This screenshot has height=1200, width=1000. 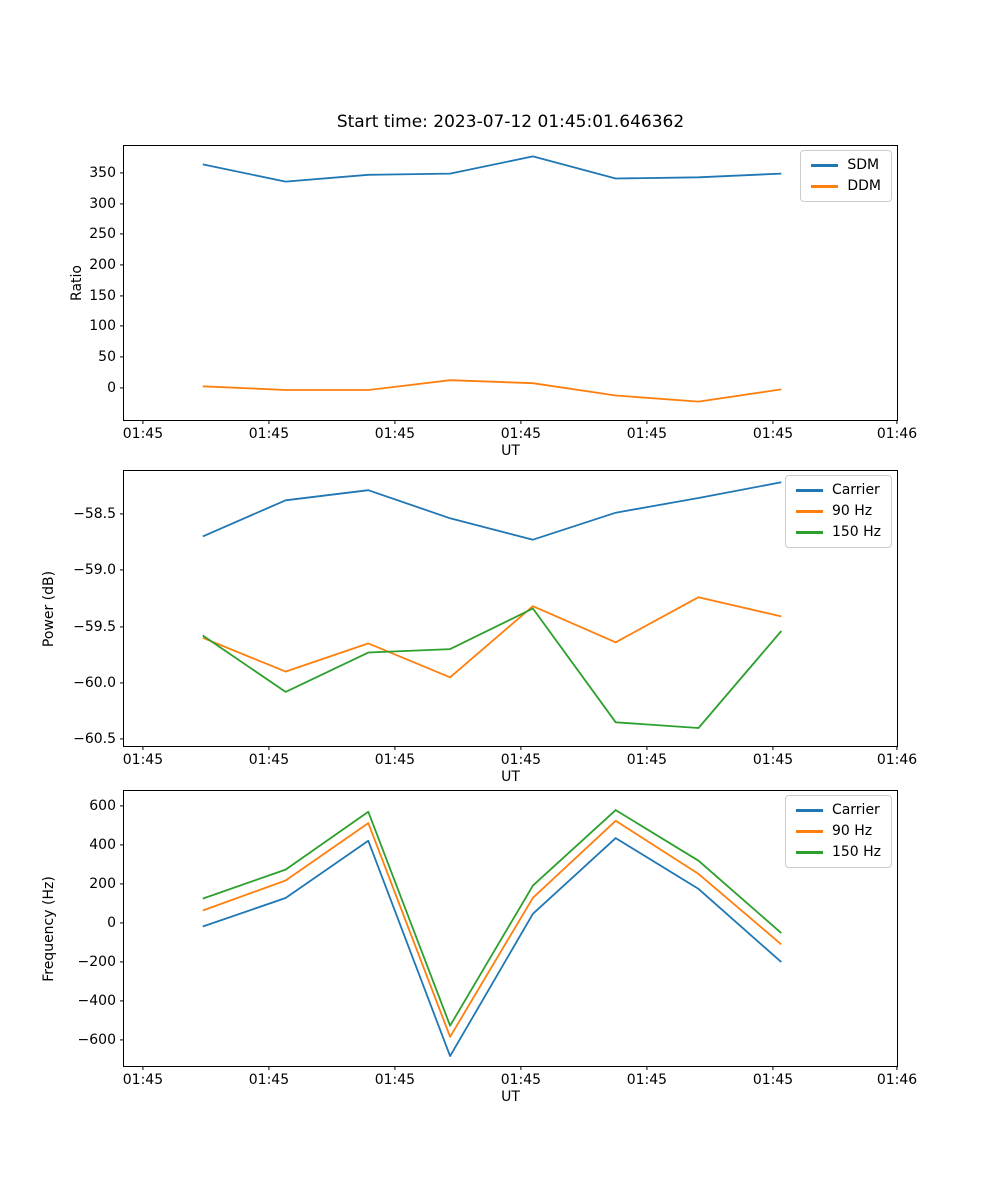 What do you see at coordinates (111, 387) in the screenshot?
I see `y-tick-label: 0` at bounding box center [111, 387].